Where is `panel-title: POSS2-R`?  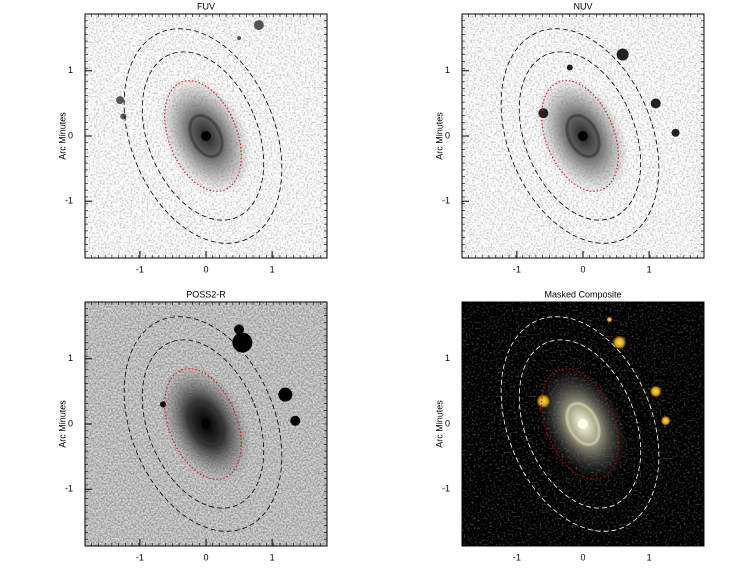
panel-title: POSS2-R is located at coordinates (206, 294).